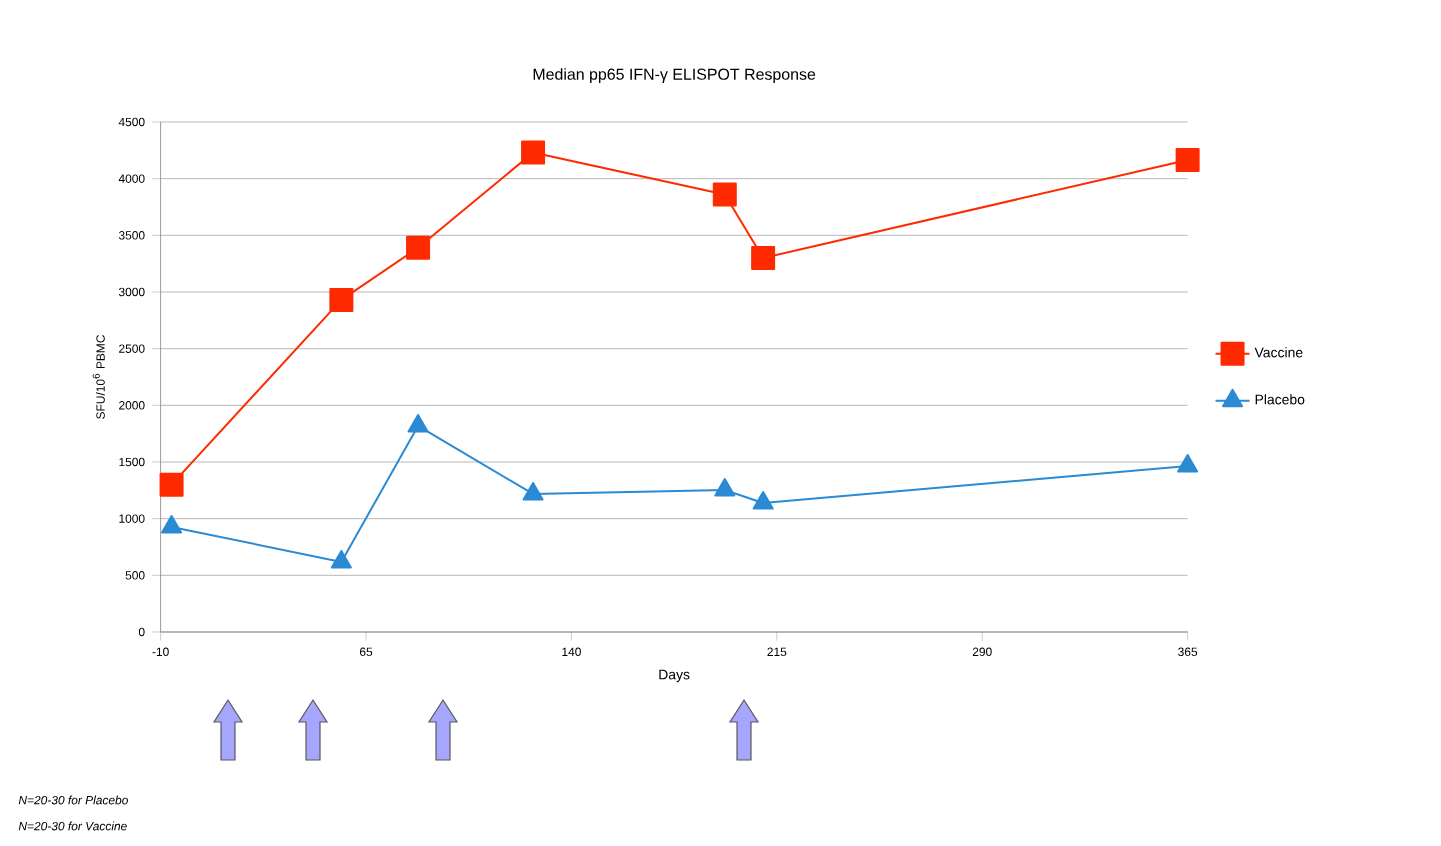 This screenshot has height=846, width=1441. I want to click on y-tick-label: 4000, so click(131, 178).